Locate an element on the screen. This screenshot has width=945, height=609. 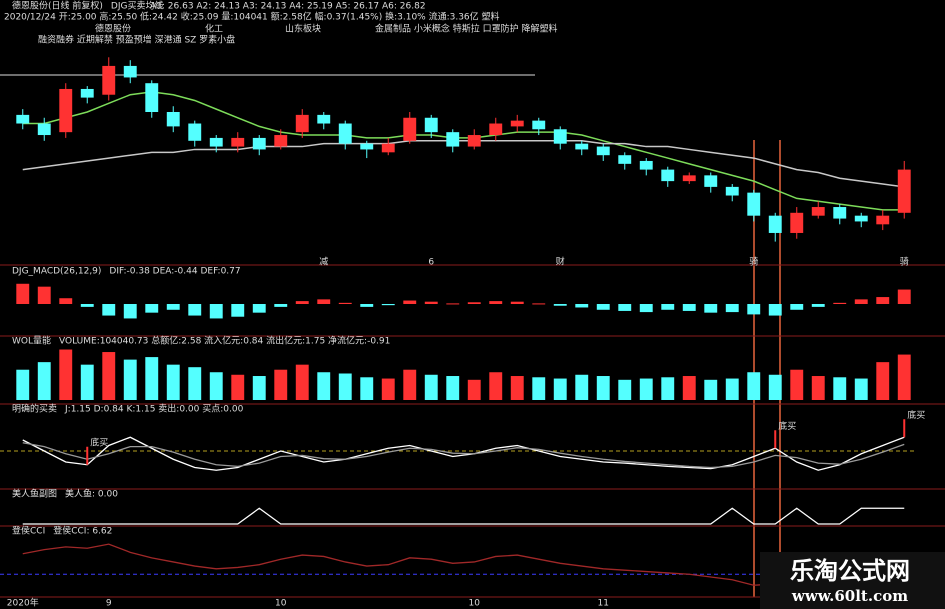
panel-title: 美人鱼副图 is located at coordinates (34, 494).